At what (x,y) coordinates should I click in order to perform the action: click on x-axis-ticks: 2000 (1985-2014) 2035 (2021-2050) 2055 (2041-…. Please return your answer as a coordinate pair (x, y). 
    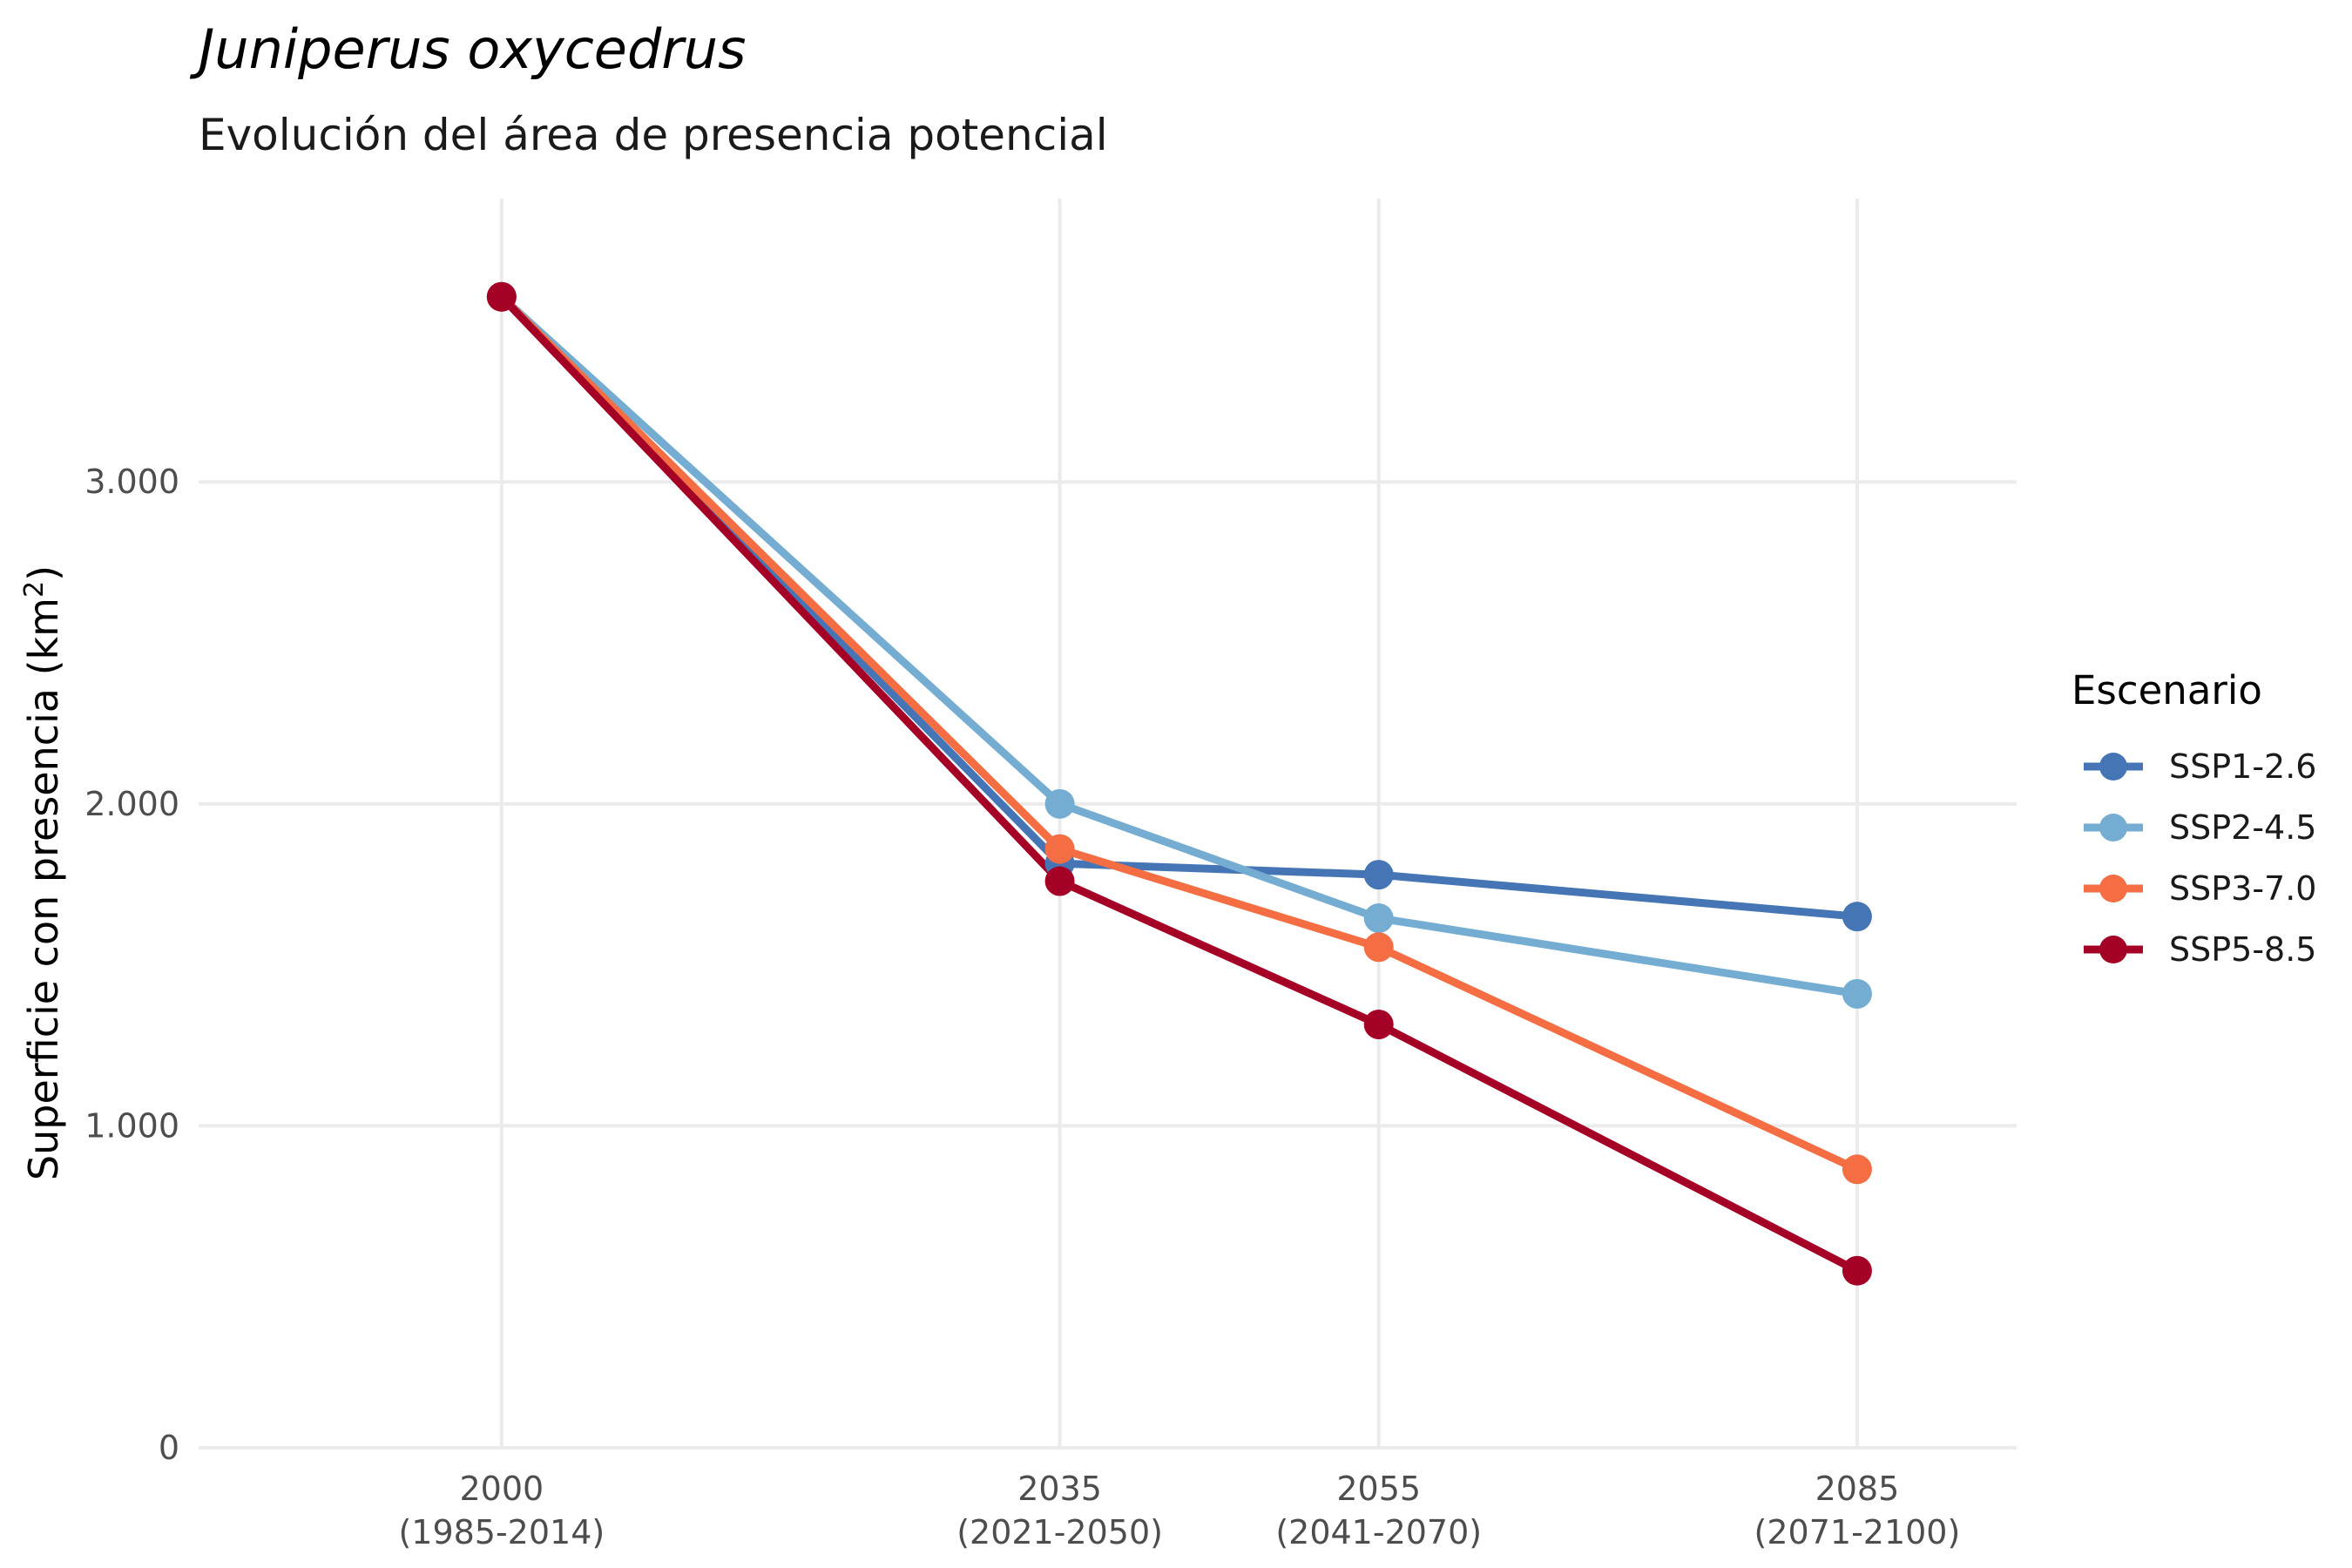
    Looking at the image, I should click on (1179, 1510).